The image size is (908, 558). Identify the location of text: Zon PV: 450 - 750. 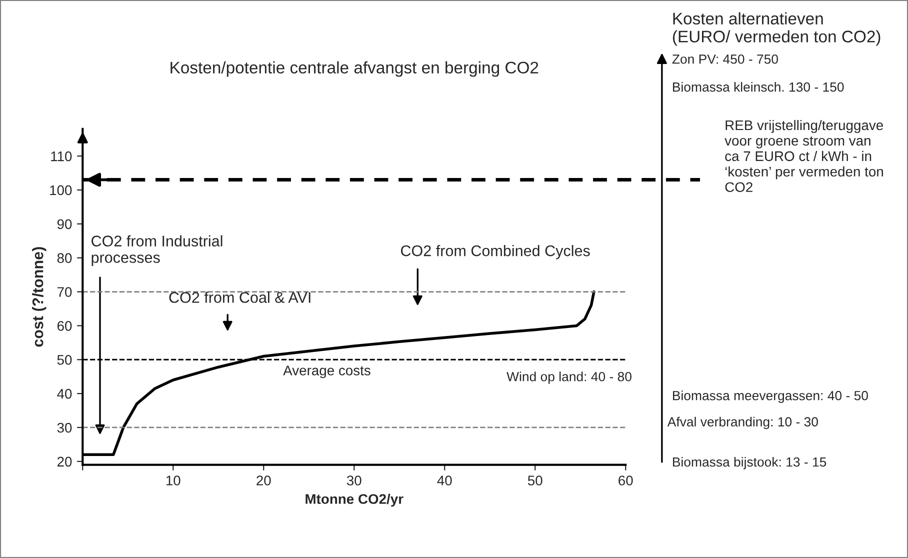
(725, 59).